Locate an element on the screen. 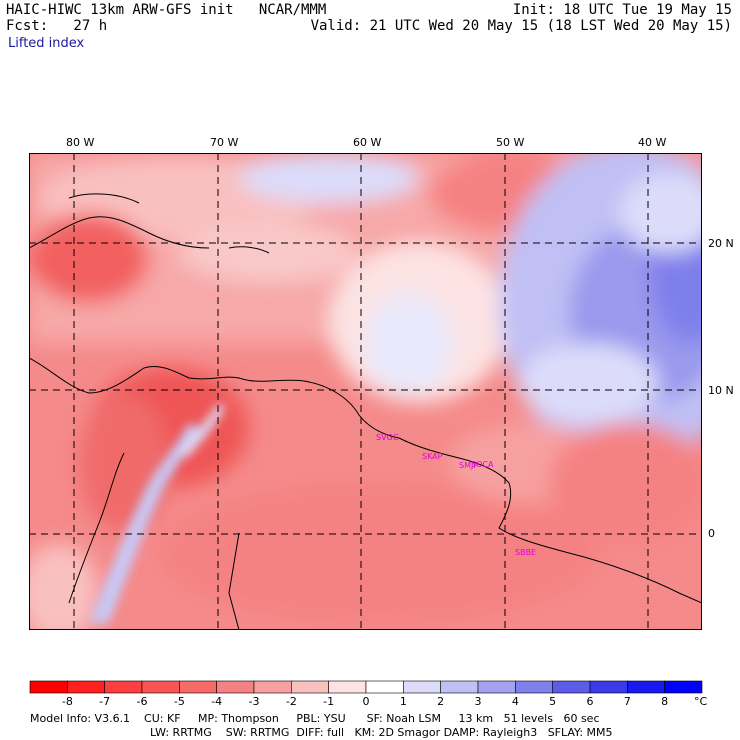 The image size is (740, 740). colorbar-tick-label: 1 is located at coordinates (403, 701).